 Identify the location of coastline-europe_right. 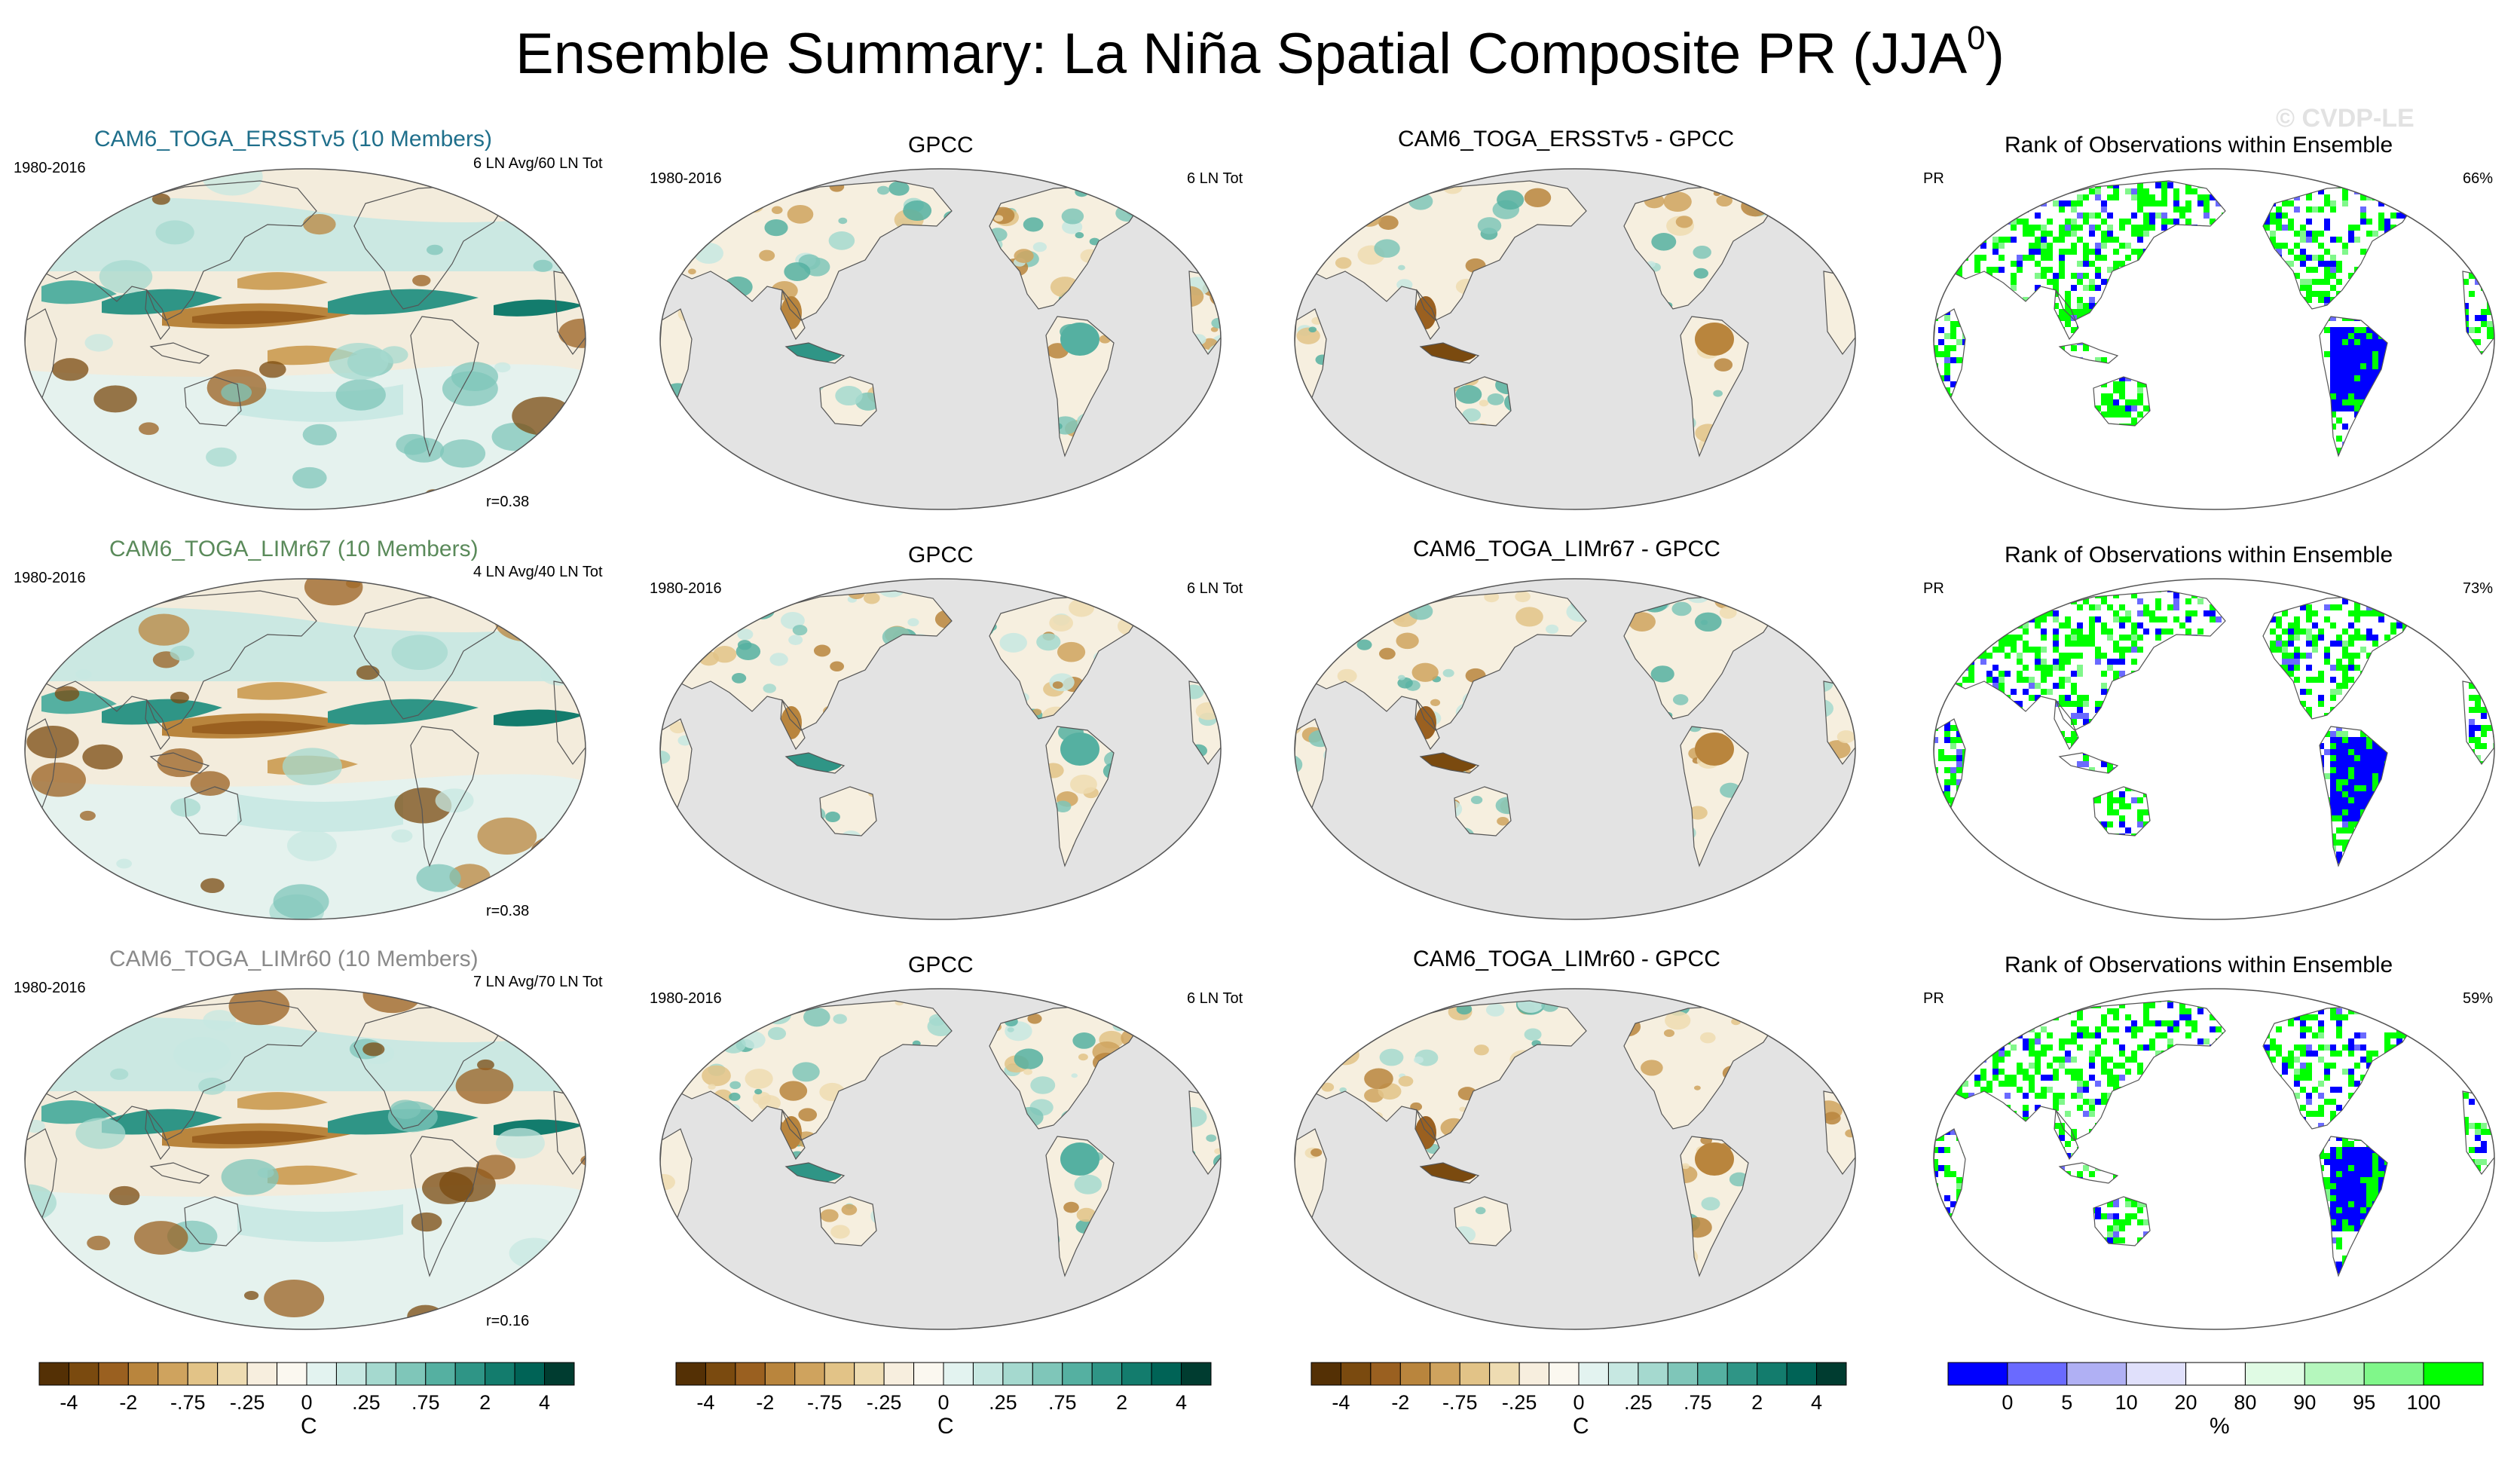
(569, 233).